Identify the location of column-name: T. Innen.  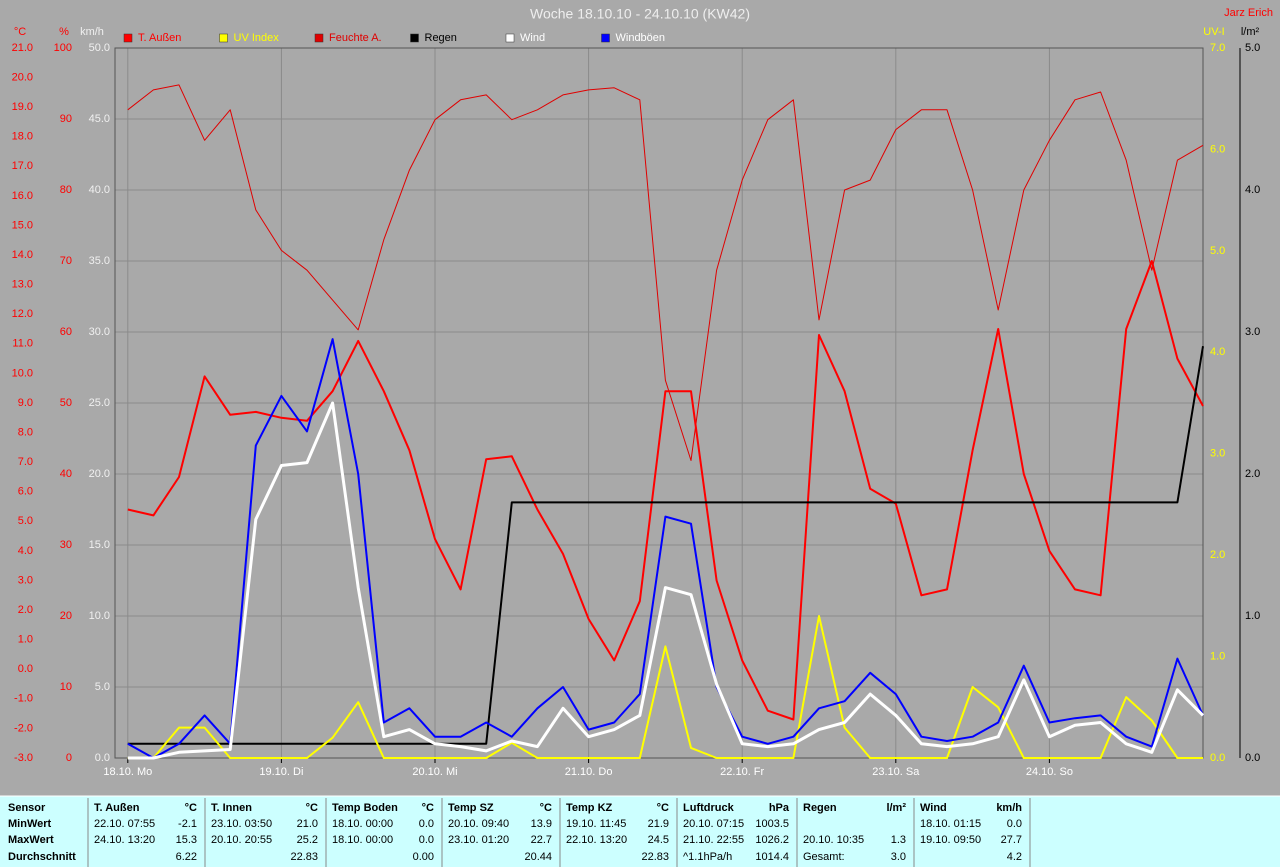
(231, 808).